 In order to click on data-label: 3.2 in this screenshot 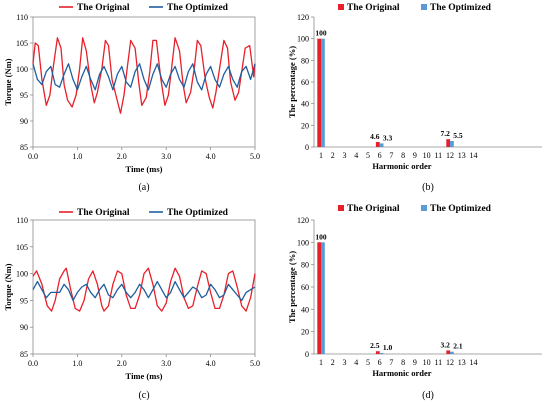, I will do `click(445, 344)`.